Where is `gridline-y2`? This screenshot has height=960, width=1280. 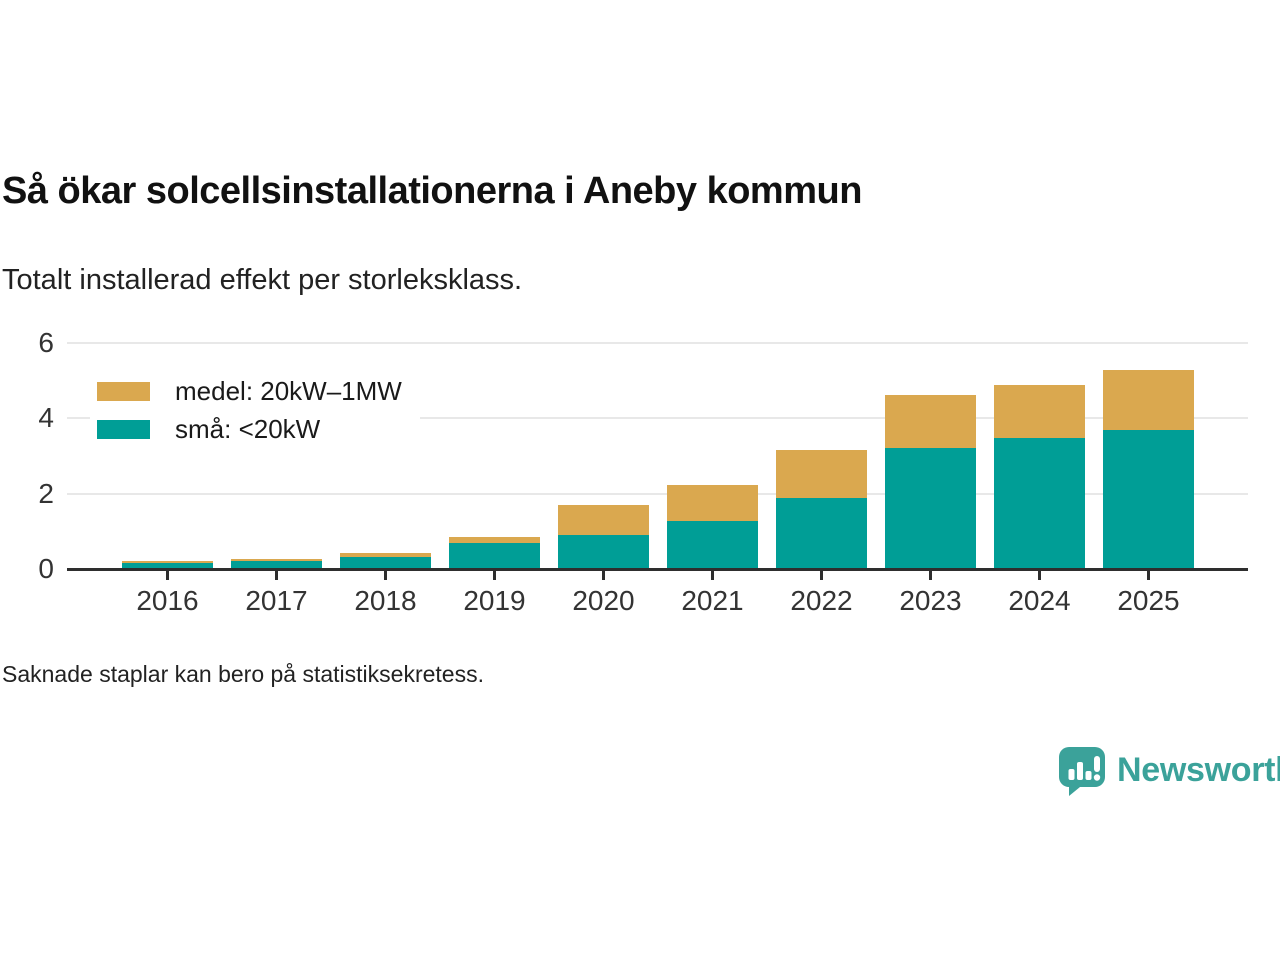
gridline-y2 is located at coordinates (657, 493).